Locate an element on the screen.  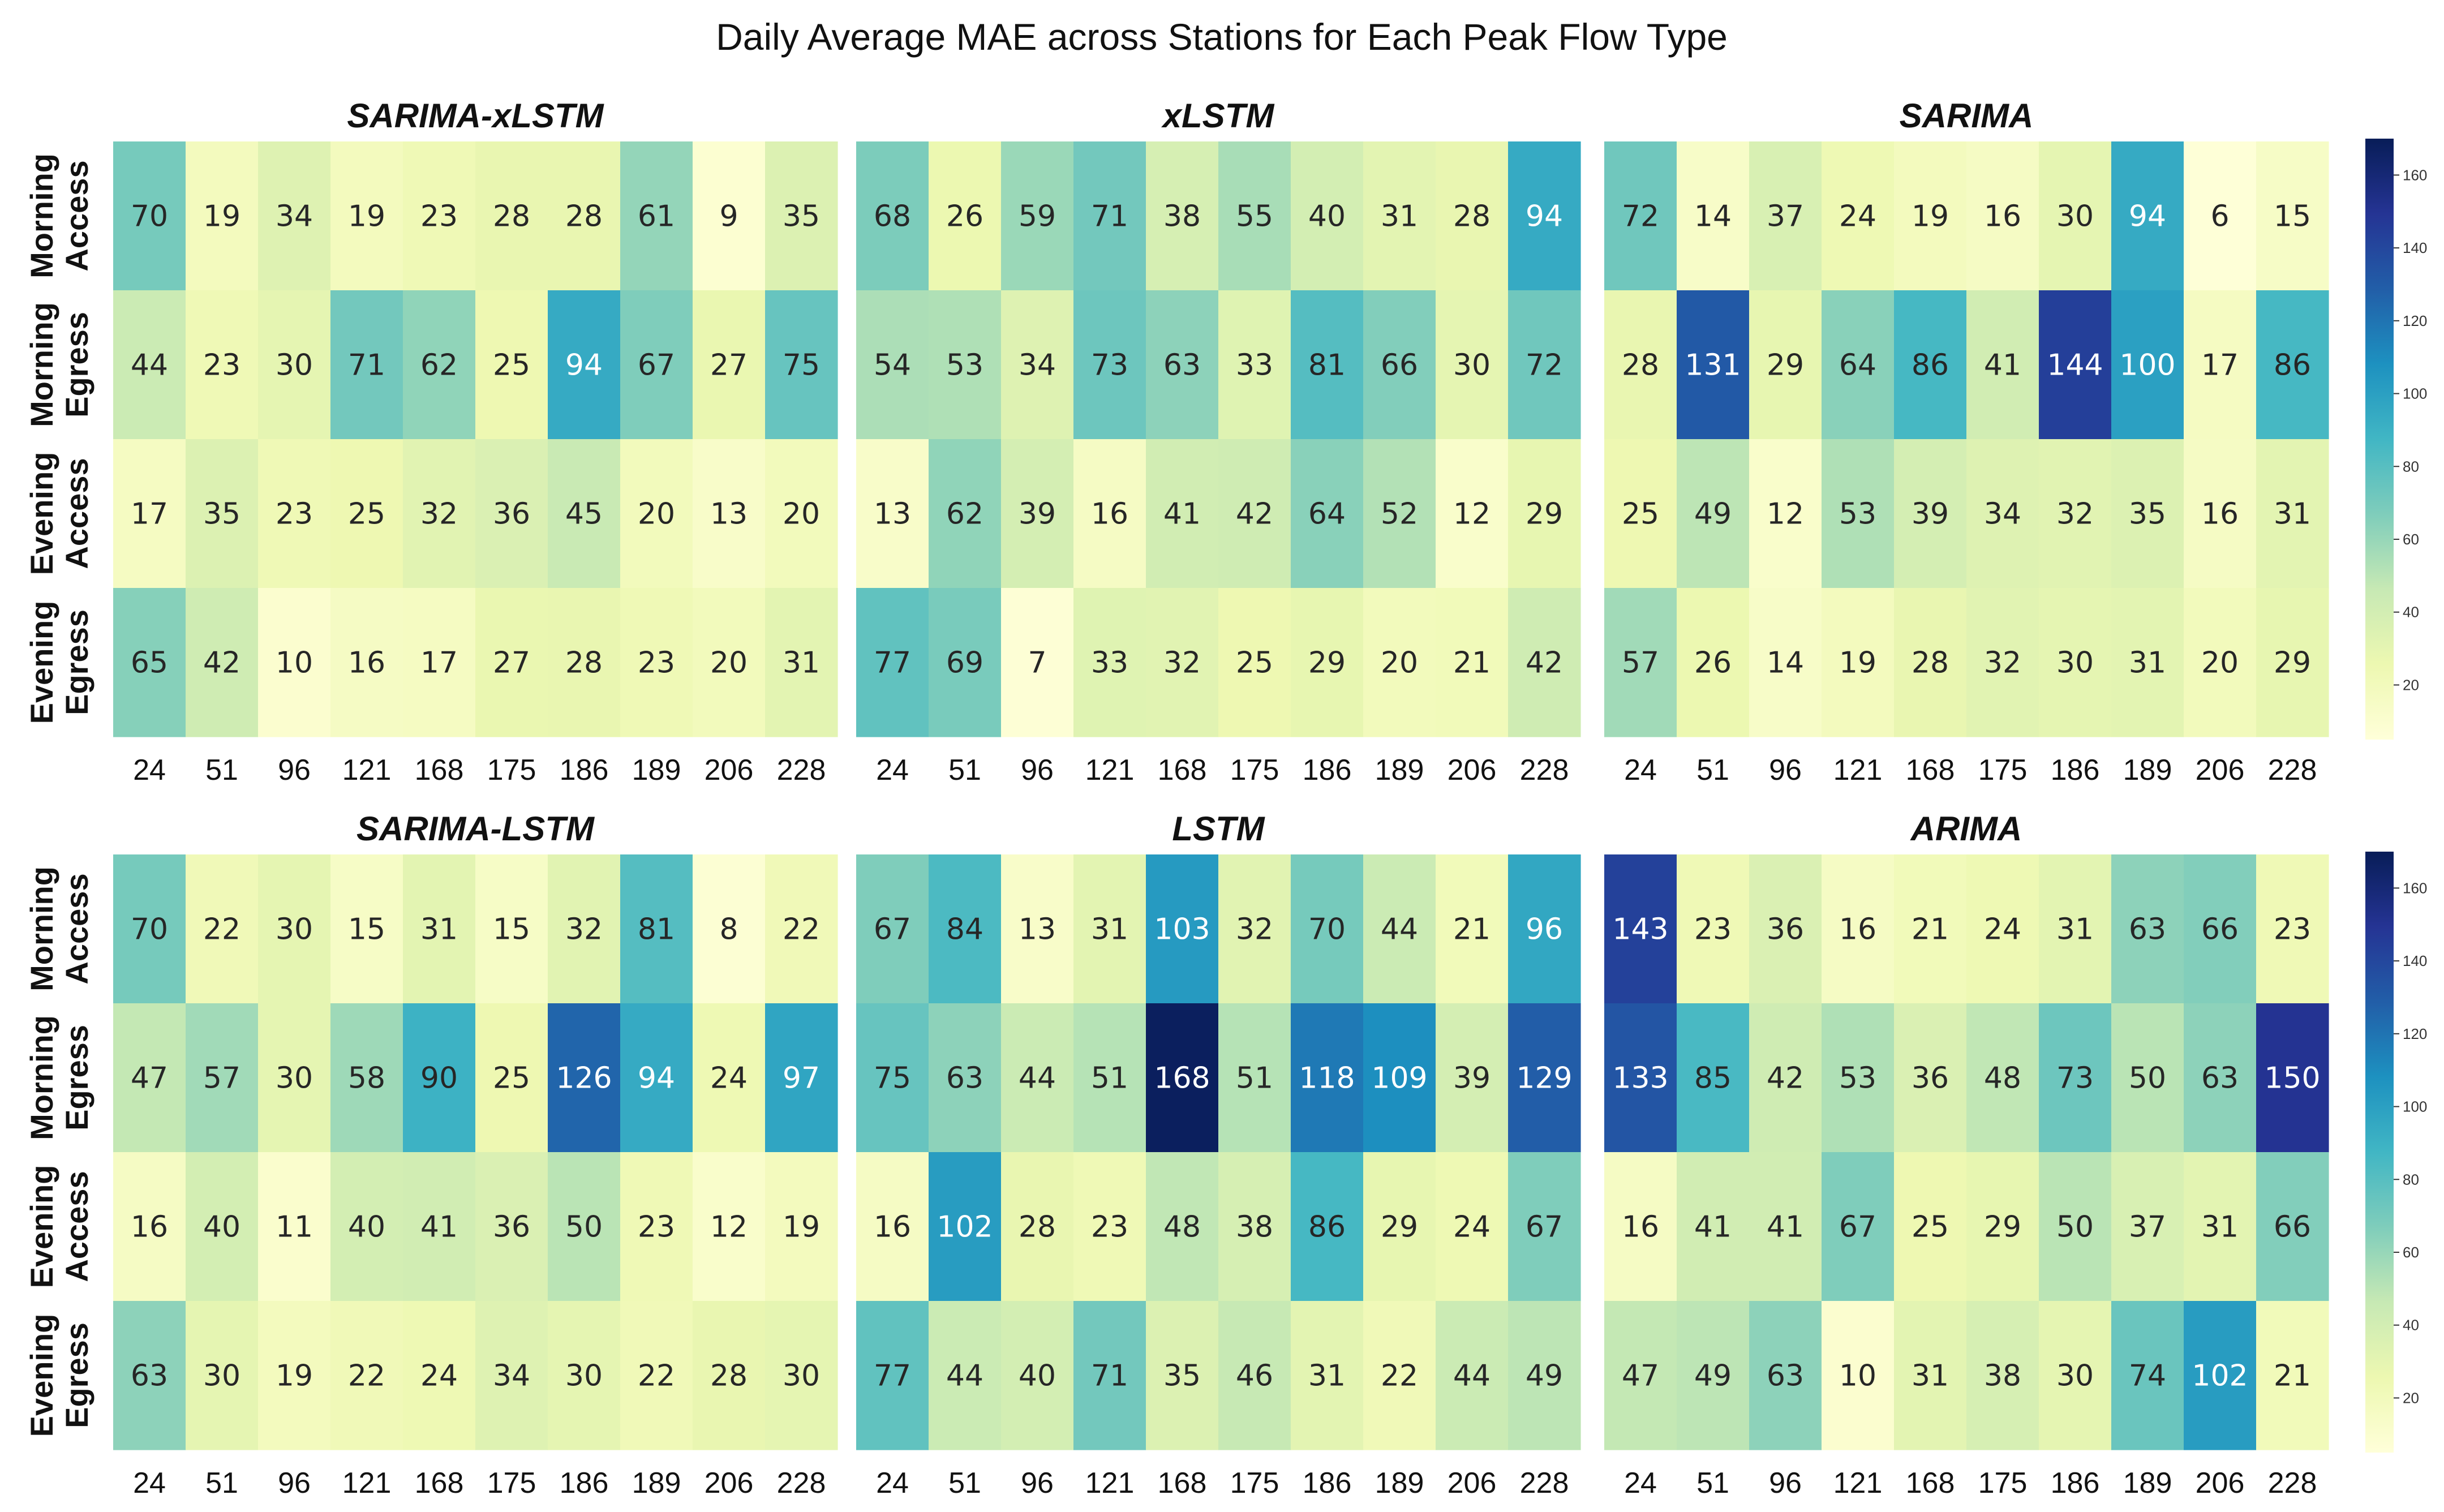
cell-value-label: 40 is located at coordinates (1327, 217).